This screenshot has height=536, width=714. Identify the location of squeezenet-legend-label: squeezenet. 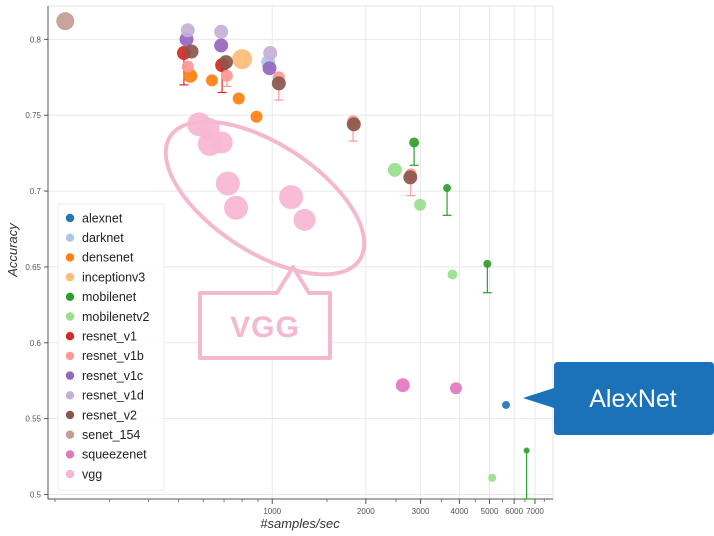
(114, 455).